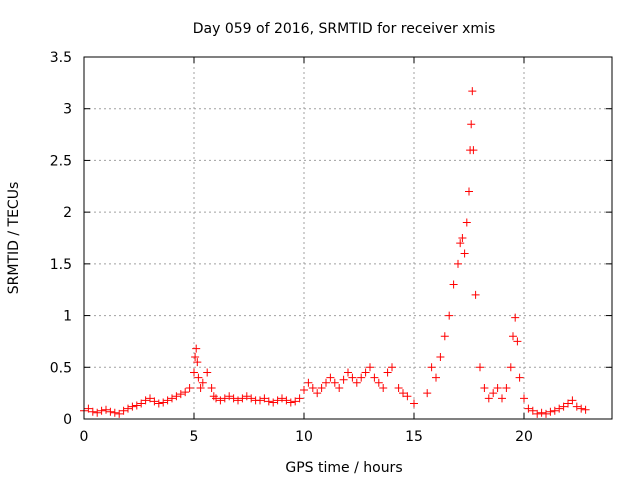 The height and width of the screenshot is (480, 640). What do you see at coordinates (67, 317) in the screenshot?
I see `y-tick-label: 1` at bounding box center [67, 317].